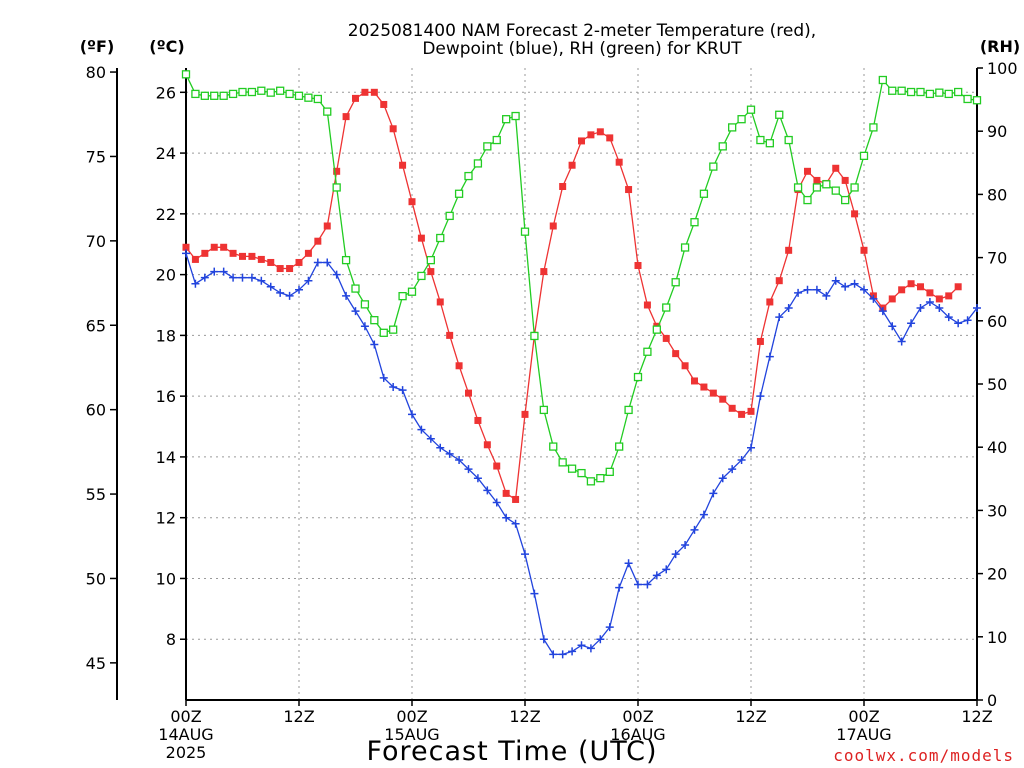  I want to click on rh-tick-label: 60, so click(997, 321).